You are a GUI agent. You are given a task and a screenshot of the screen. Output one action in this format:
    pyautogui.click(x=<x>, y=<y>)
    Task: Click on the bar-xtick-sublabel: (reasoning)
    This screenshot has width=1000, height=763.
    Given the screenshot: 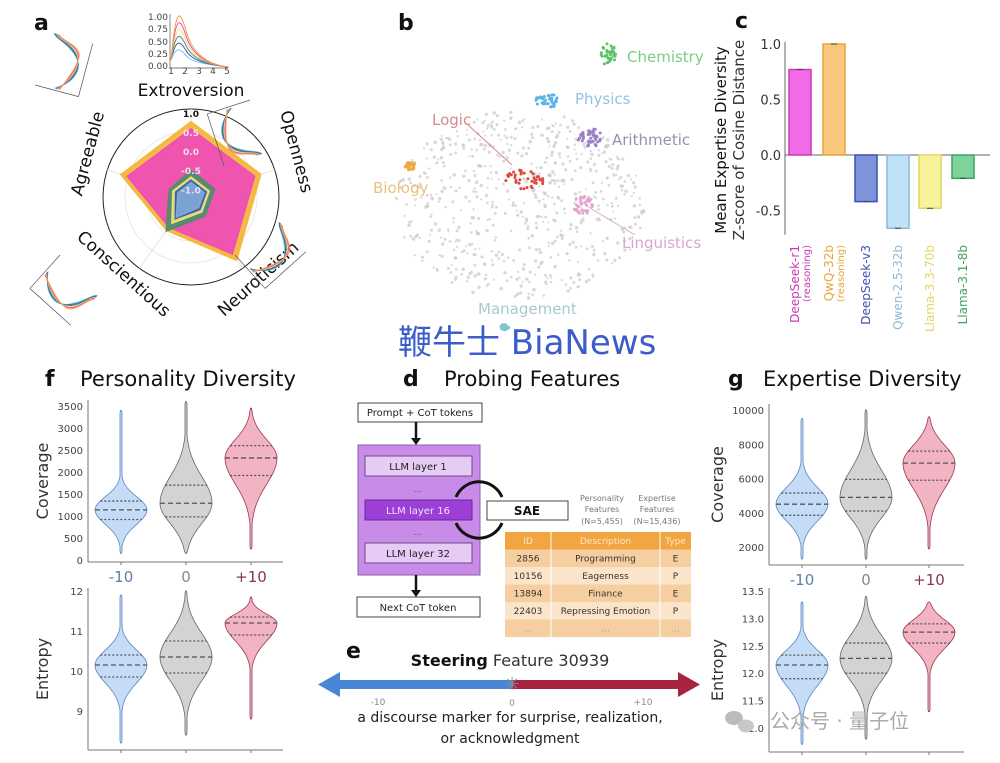 What is the action you would take?
    pyautogui.click(x=807, y=273)
    